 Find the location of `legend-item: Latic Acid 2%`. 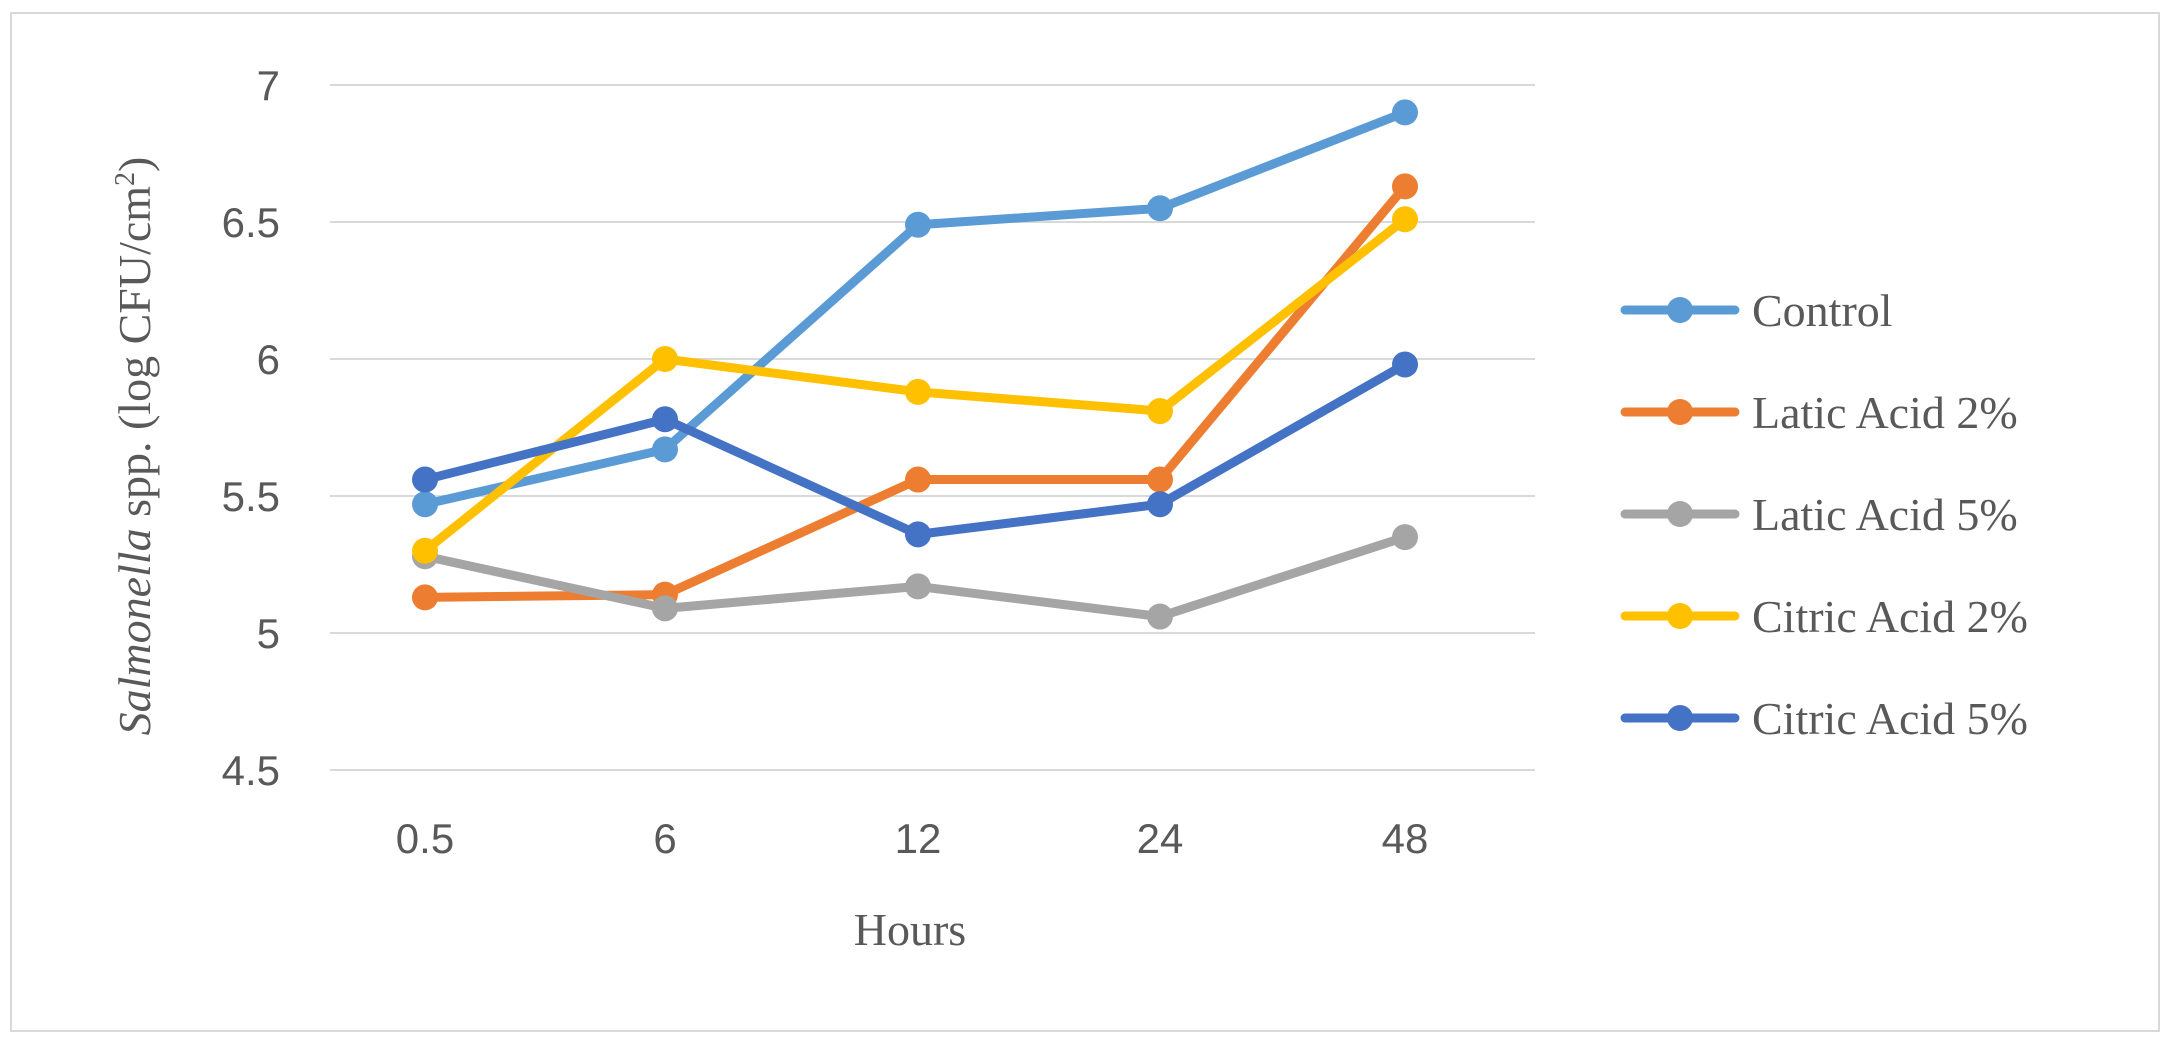

legend-item: Latic Acid 2% is located at coordinates (1819, 412).